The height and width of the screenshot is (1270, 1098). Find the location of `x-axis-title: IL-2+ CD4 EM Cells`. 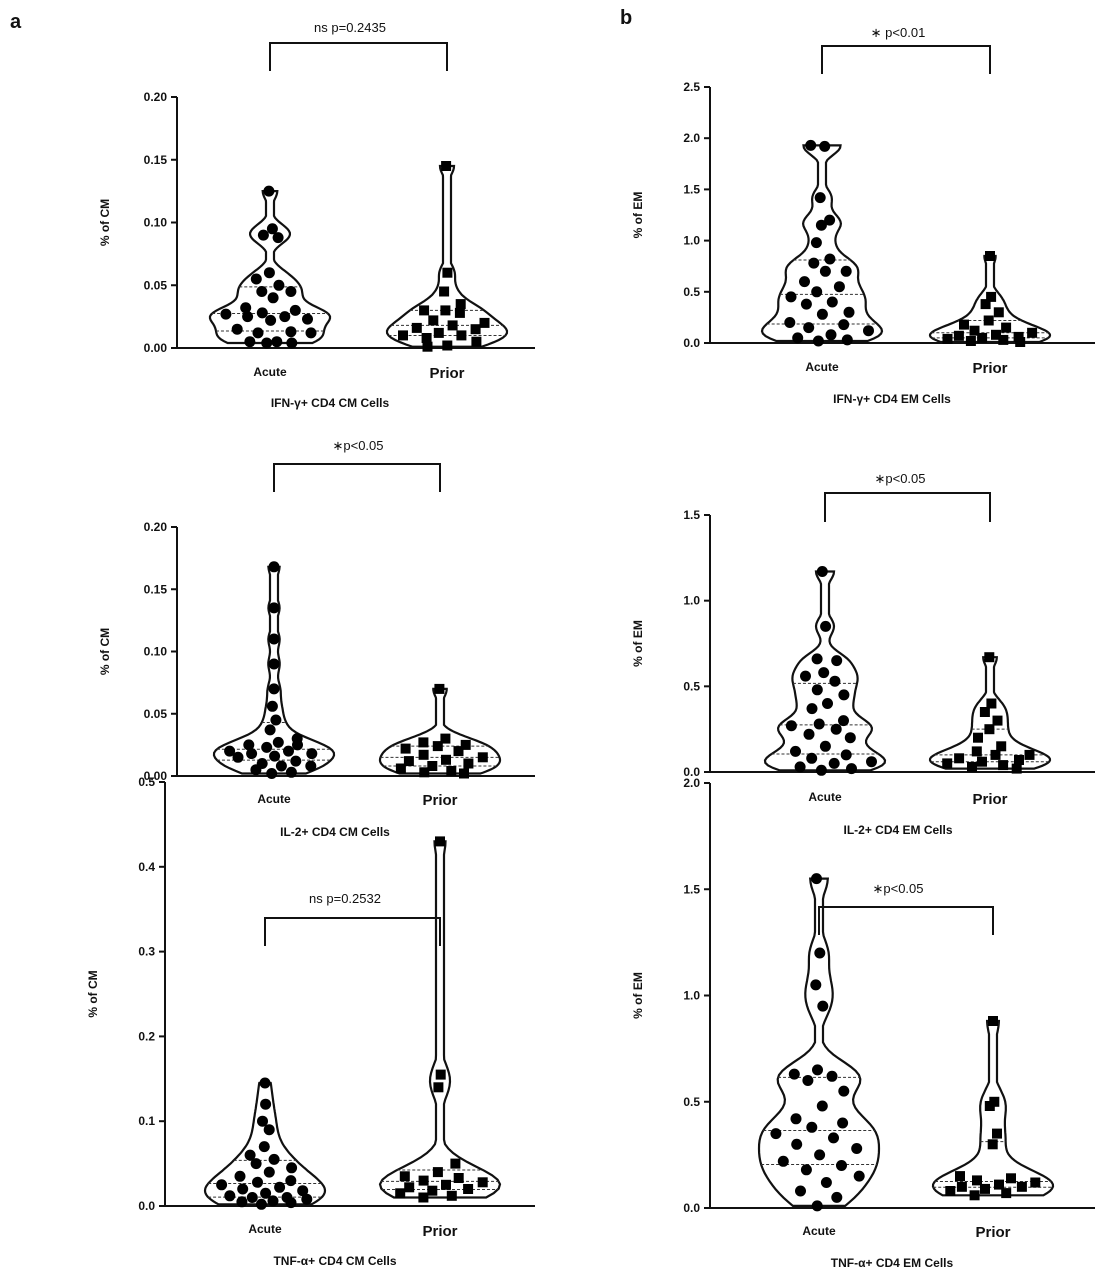

x-axis-title: IL-2+ CD4 EM Cells is located at coordinates (897, 830).